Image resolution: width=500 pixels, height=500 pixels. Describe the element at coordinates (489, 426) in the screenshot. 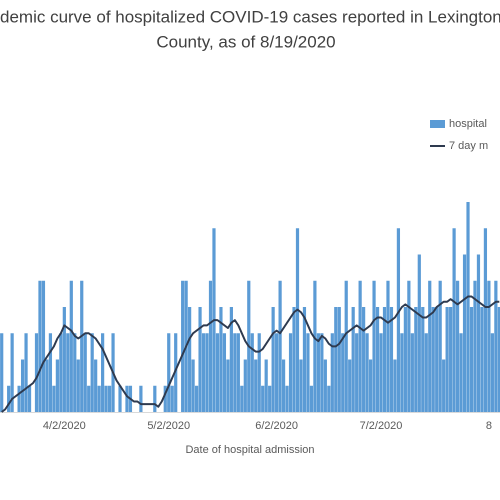

I see `x-tick-label: 8` at that location.